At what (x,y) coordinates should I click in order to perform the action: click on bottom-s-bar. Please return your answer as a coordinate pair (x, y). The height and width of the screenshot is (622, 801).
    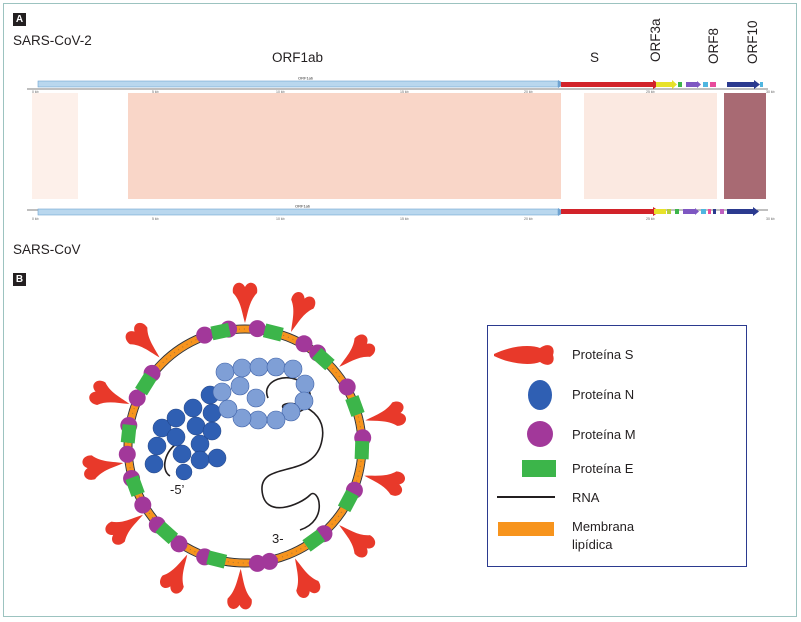
    Looking at the image, I should click on (607, 211).